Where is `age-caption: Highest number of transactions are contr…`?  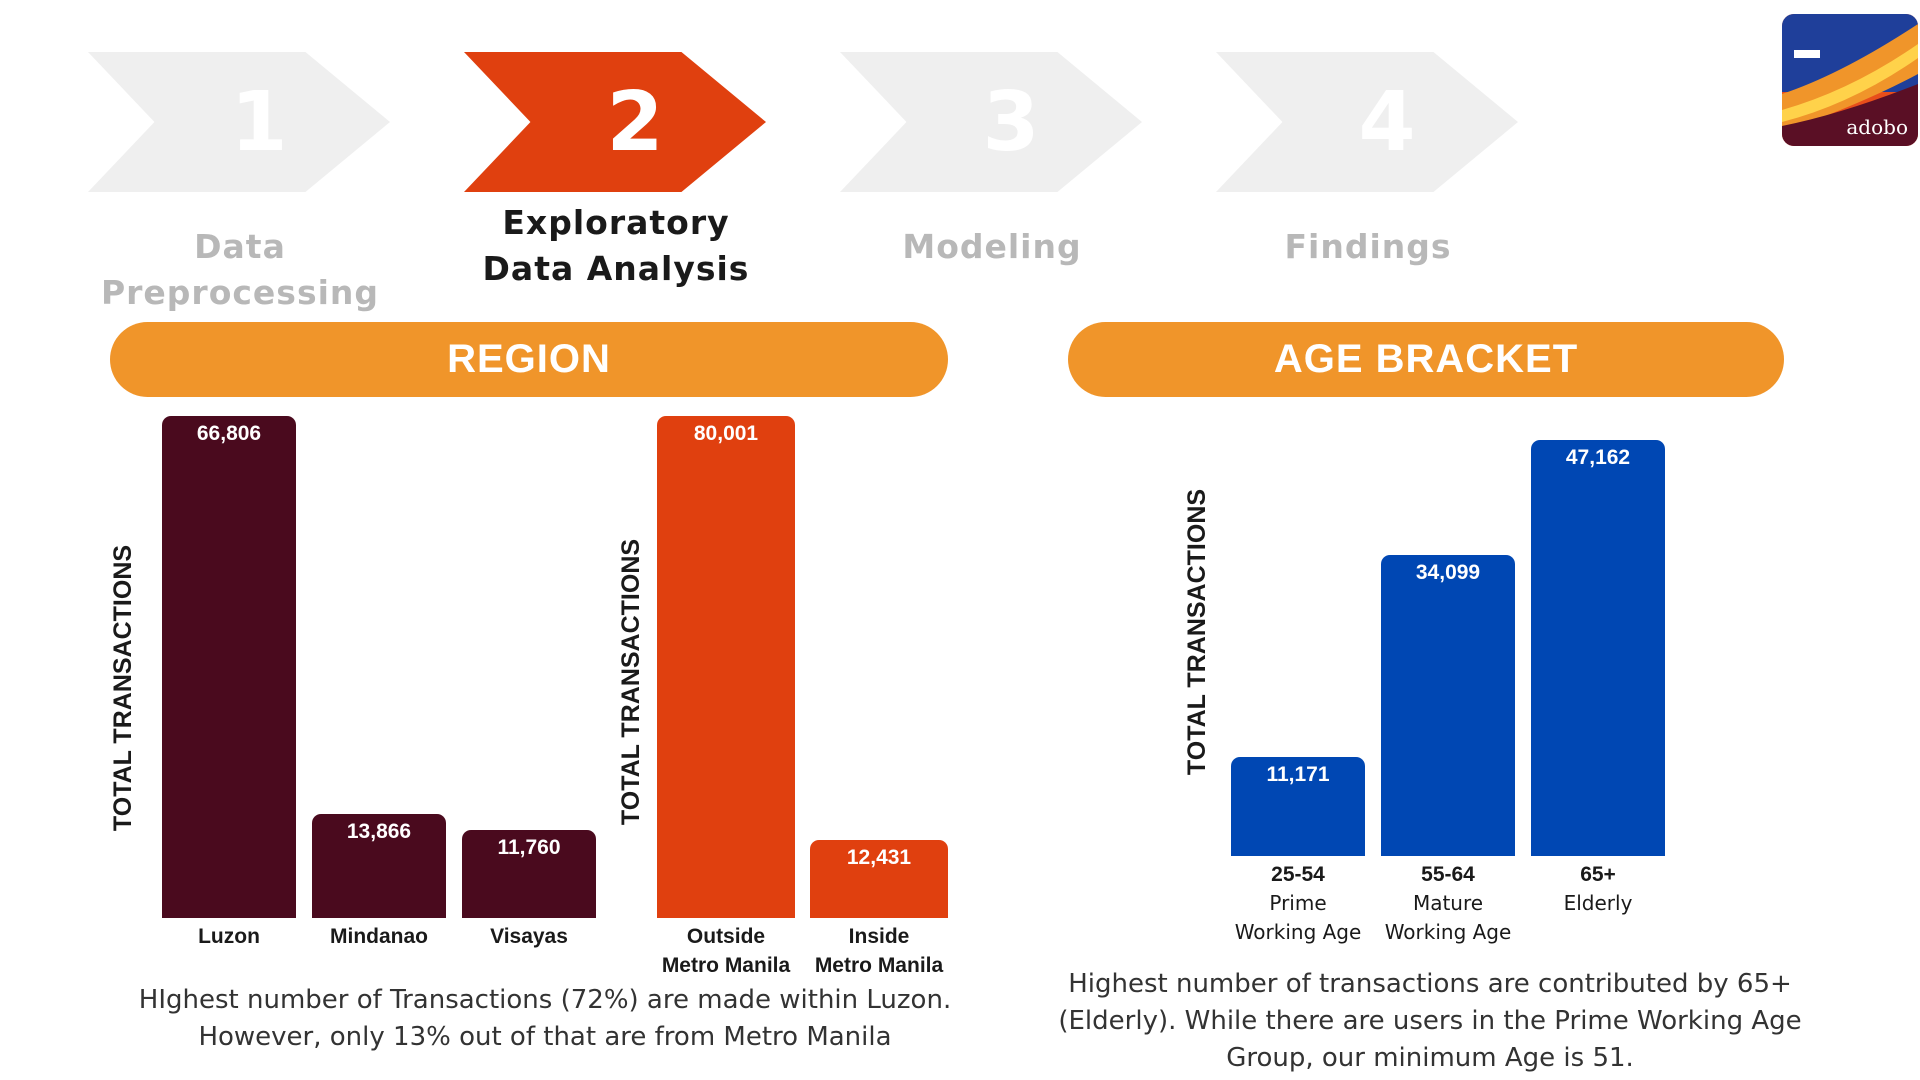
age-caption: Highest number of transactions are contr… is located at coordinates (1430, 1021).